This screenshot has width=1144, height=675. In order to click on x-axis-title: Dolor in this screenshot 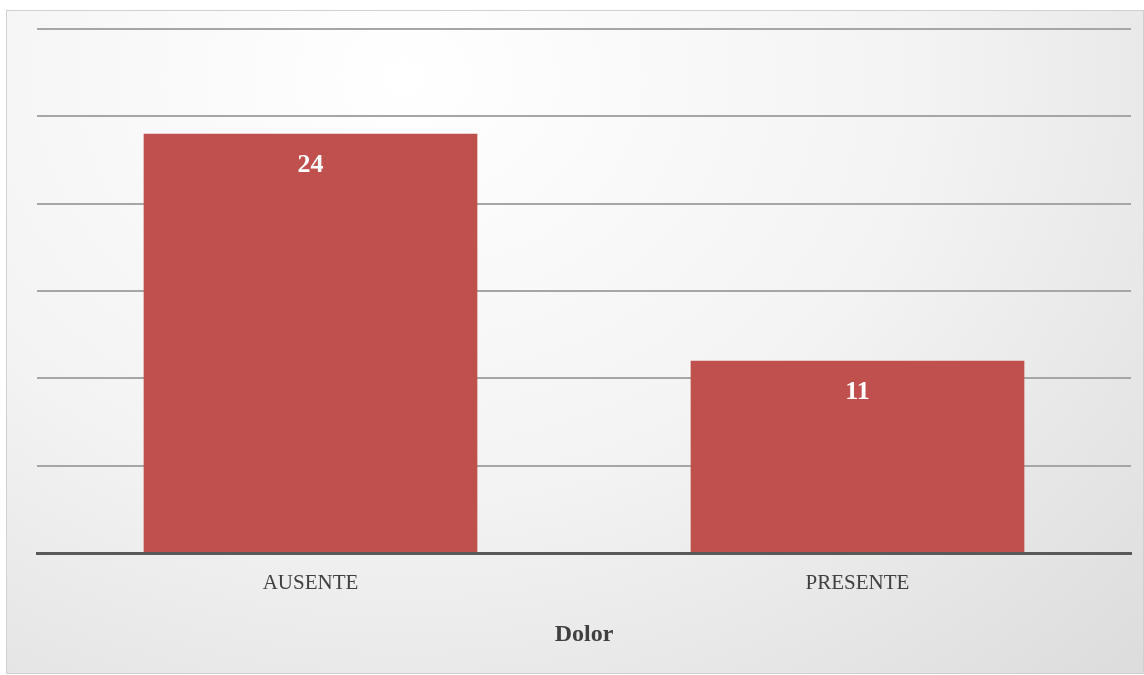, I will do `click(584, 632)`.